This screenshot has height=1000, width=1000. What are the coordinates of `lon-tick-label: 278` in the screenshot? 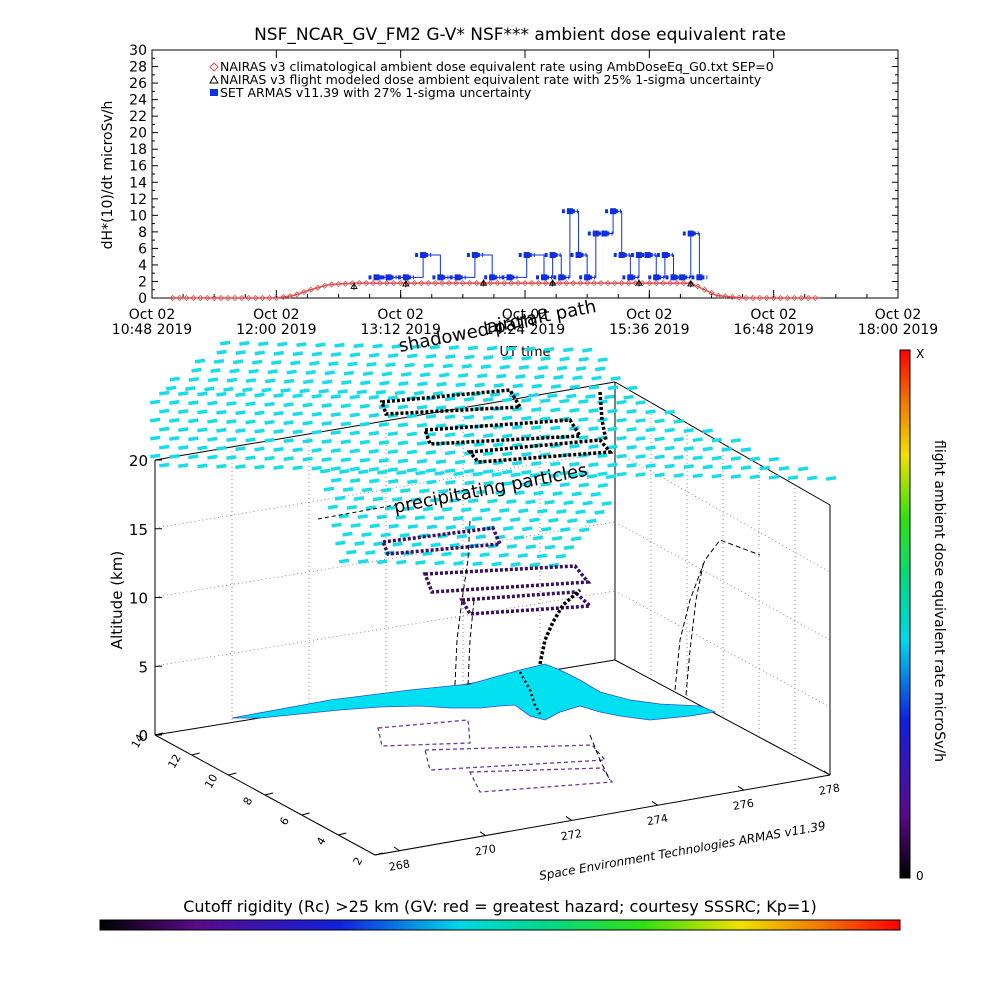 It's located at (829, 789).